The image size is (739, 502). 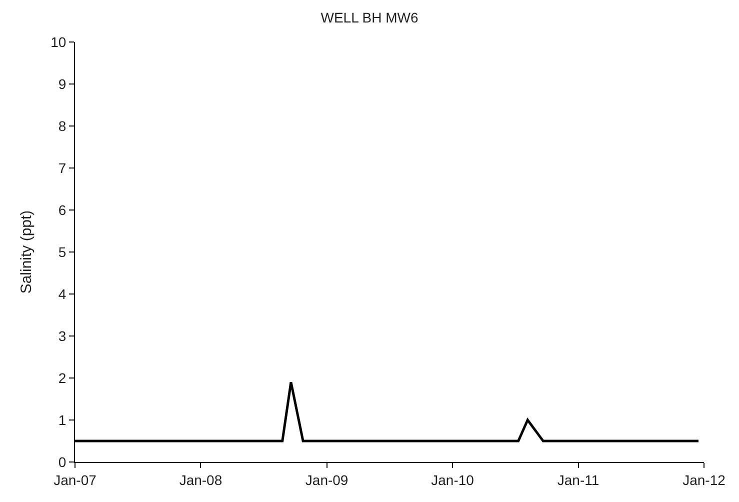 I want to click on y-tick-label: 5, so click(x=62, y=252).